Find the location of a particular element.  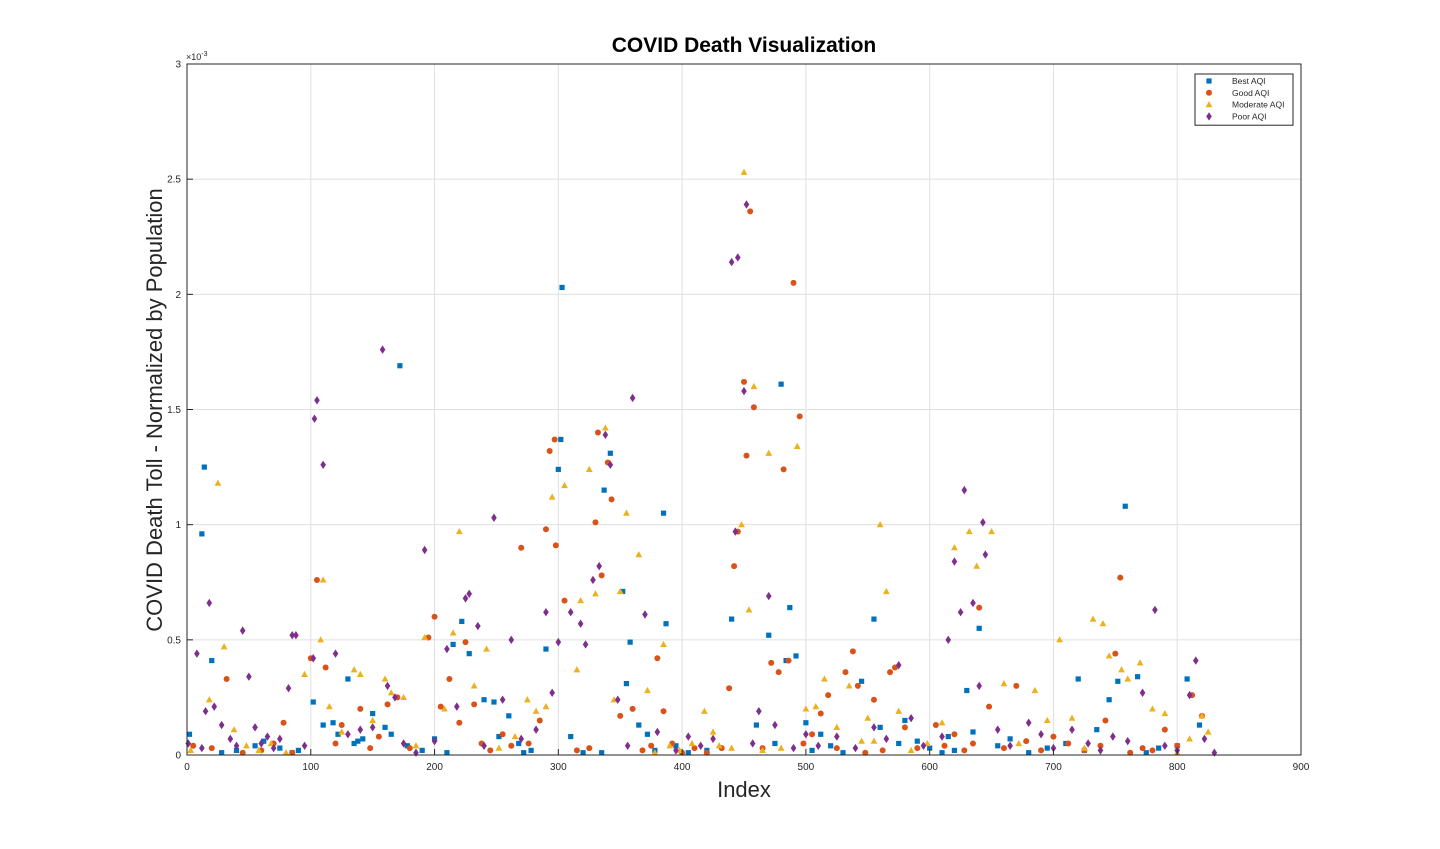

x-tick-label: 100 is located at coordinates (310, 767).